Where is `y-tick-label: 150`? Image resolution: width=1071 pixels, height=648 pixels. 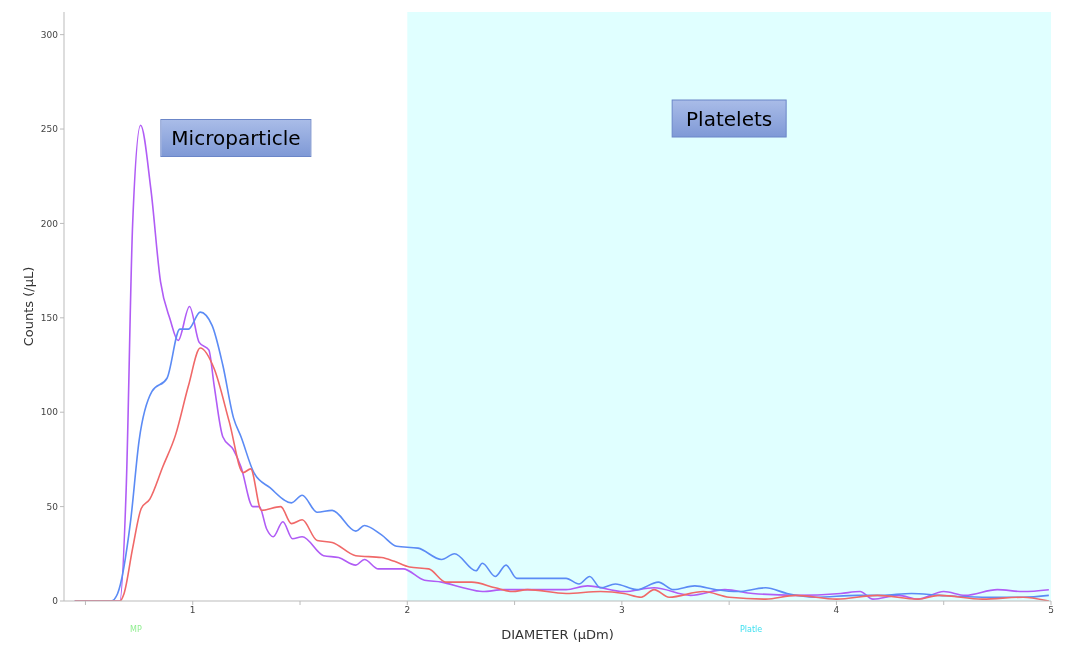 y-tick-label: 150 is located at coordinates (49, 318).